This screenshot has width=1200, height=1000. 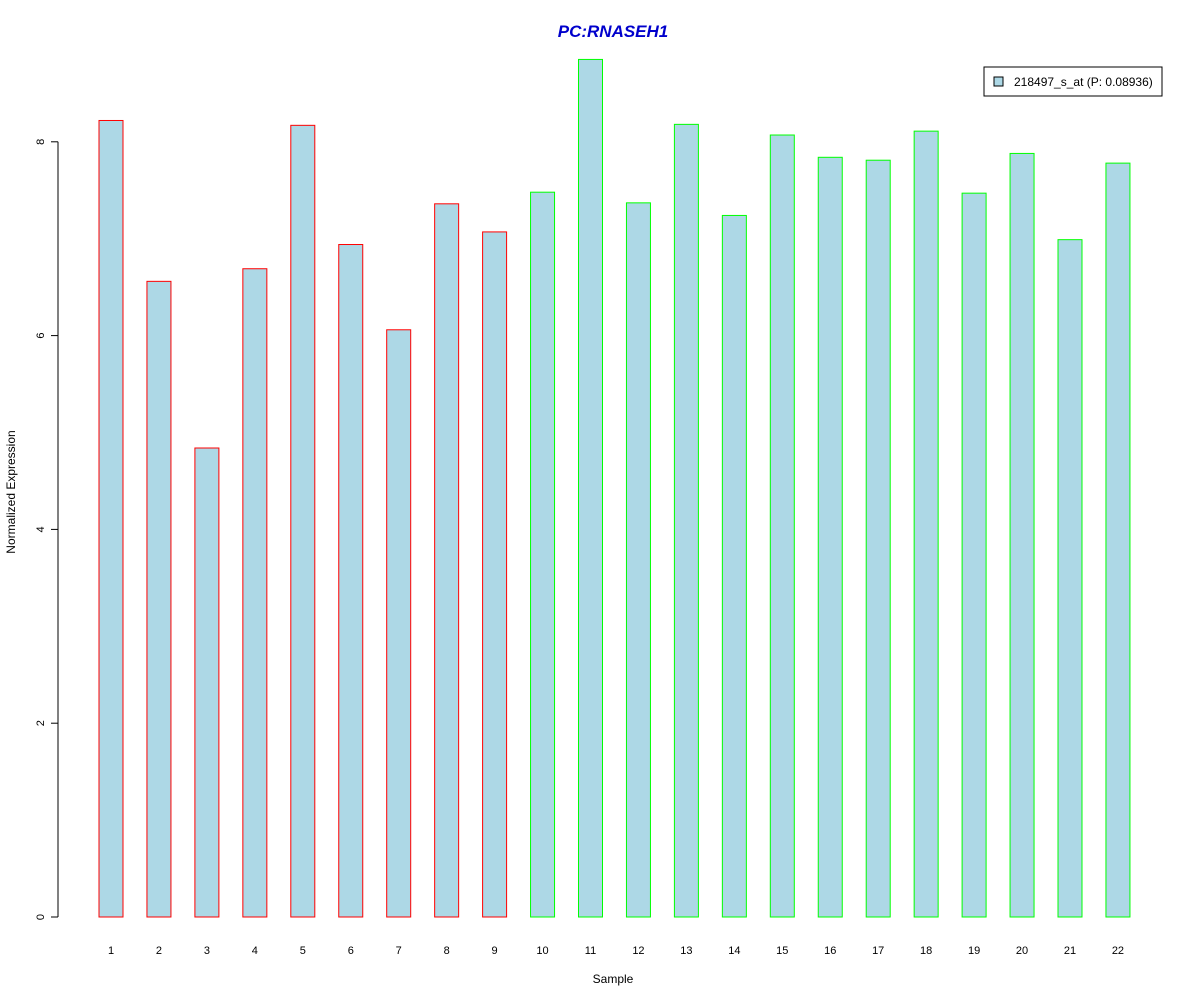 What do you see at coordinates (351, 951) in the screenshot?
I see `x-tick-label: 6` at bounding box center [351, 951].